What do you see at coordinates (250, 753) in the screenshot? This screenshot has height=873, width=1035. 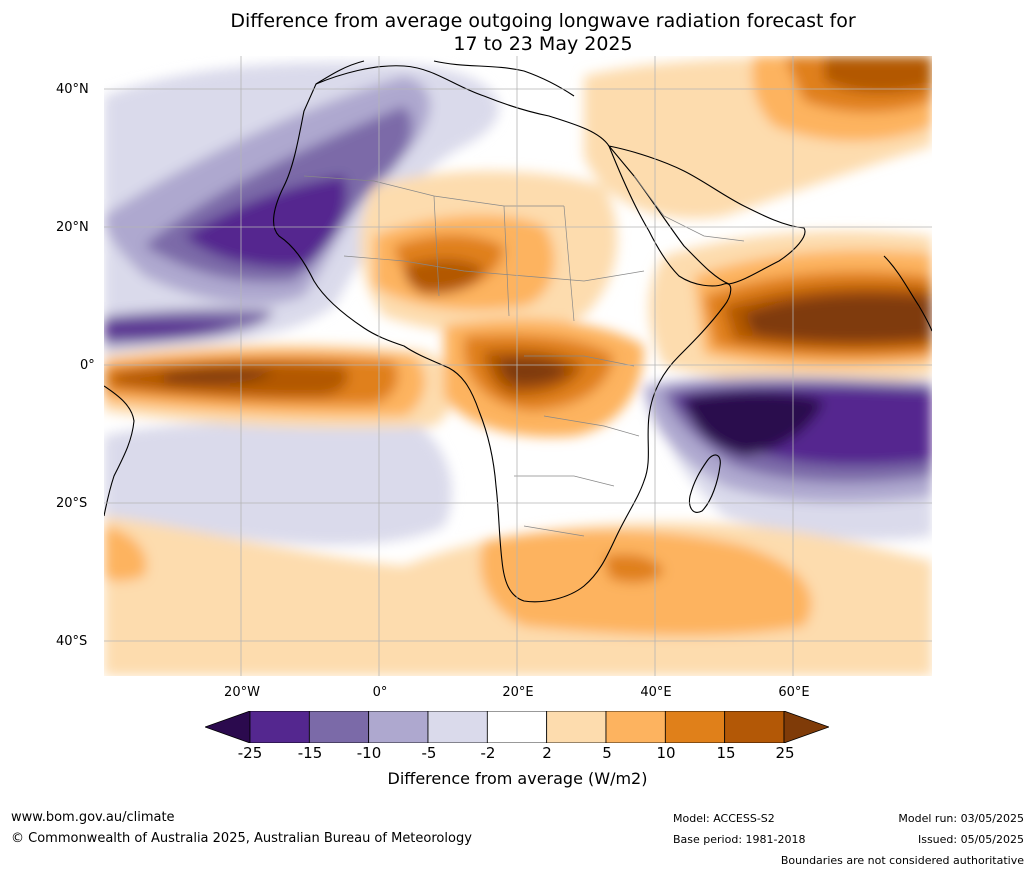 I see `colorbar-tick-0: -25` at bounding box center [250, 753].